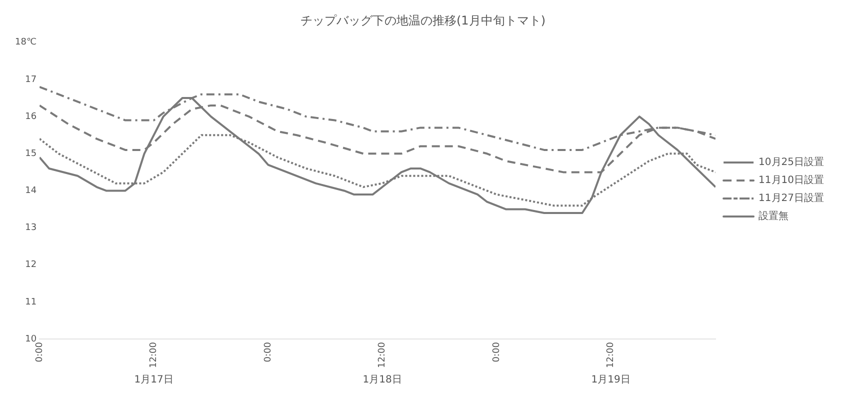 This screenshot has height=401, width=847. What do you see at coordinates (31, 191) in the screenshot?
I see `y-tick-label: 14` at bounding box center [31, 191].